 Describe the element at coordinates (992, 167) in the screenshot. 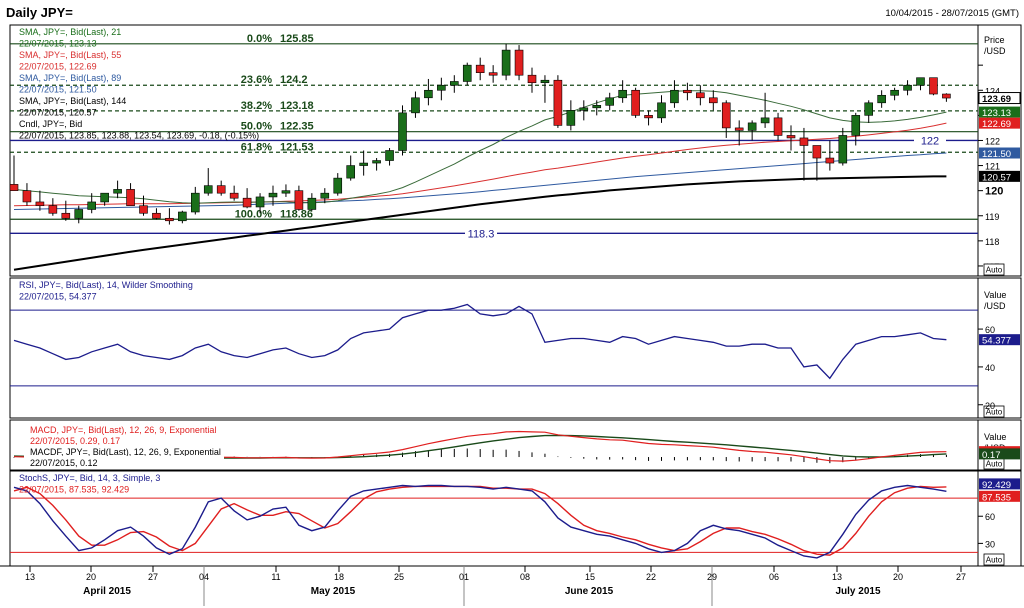

I see `price-tick-label: 121` at that location.